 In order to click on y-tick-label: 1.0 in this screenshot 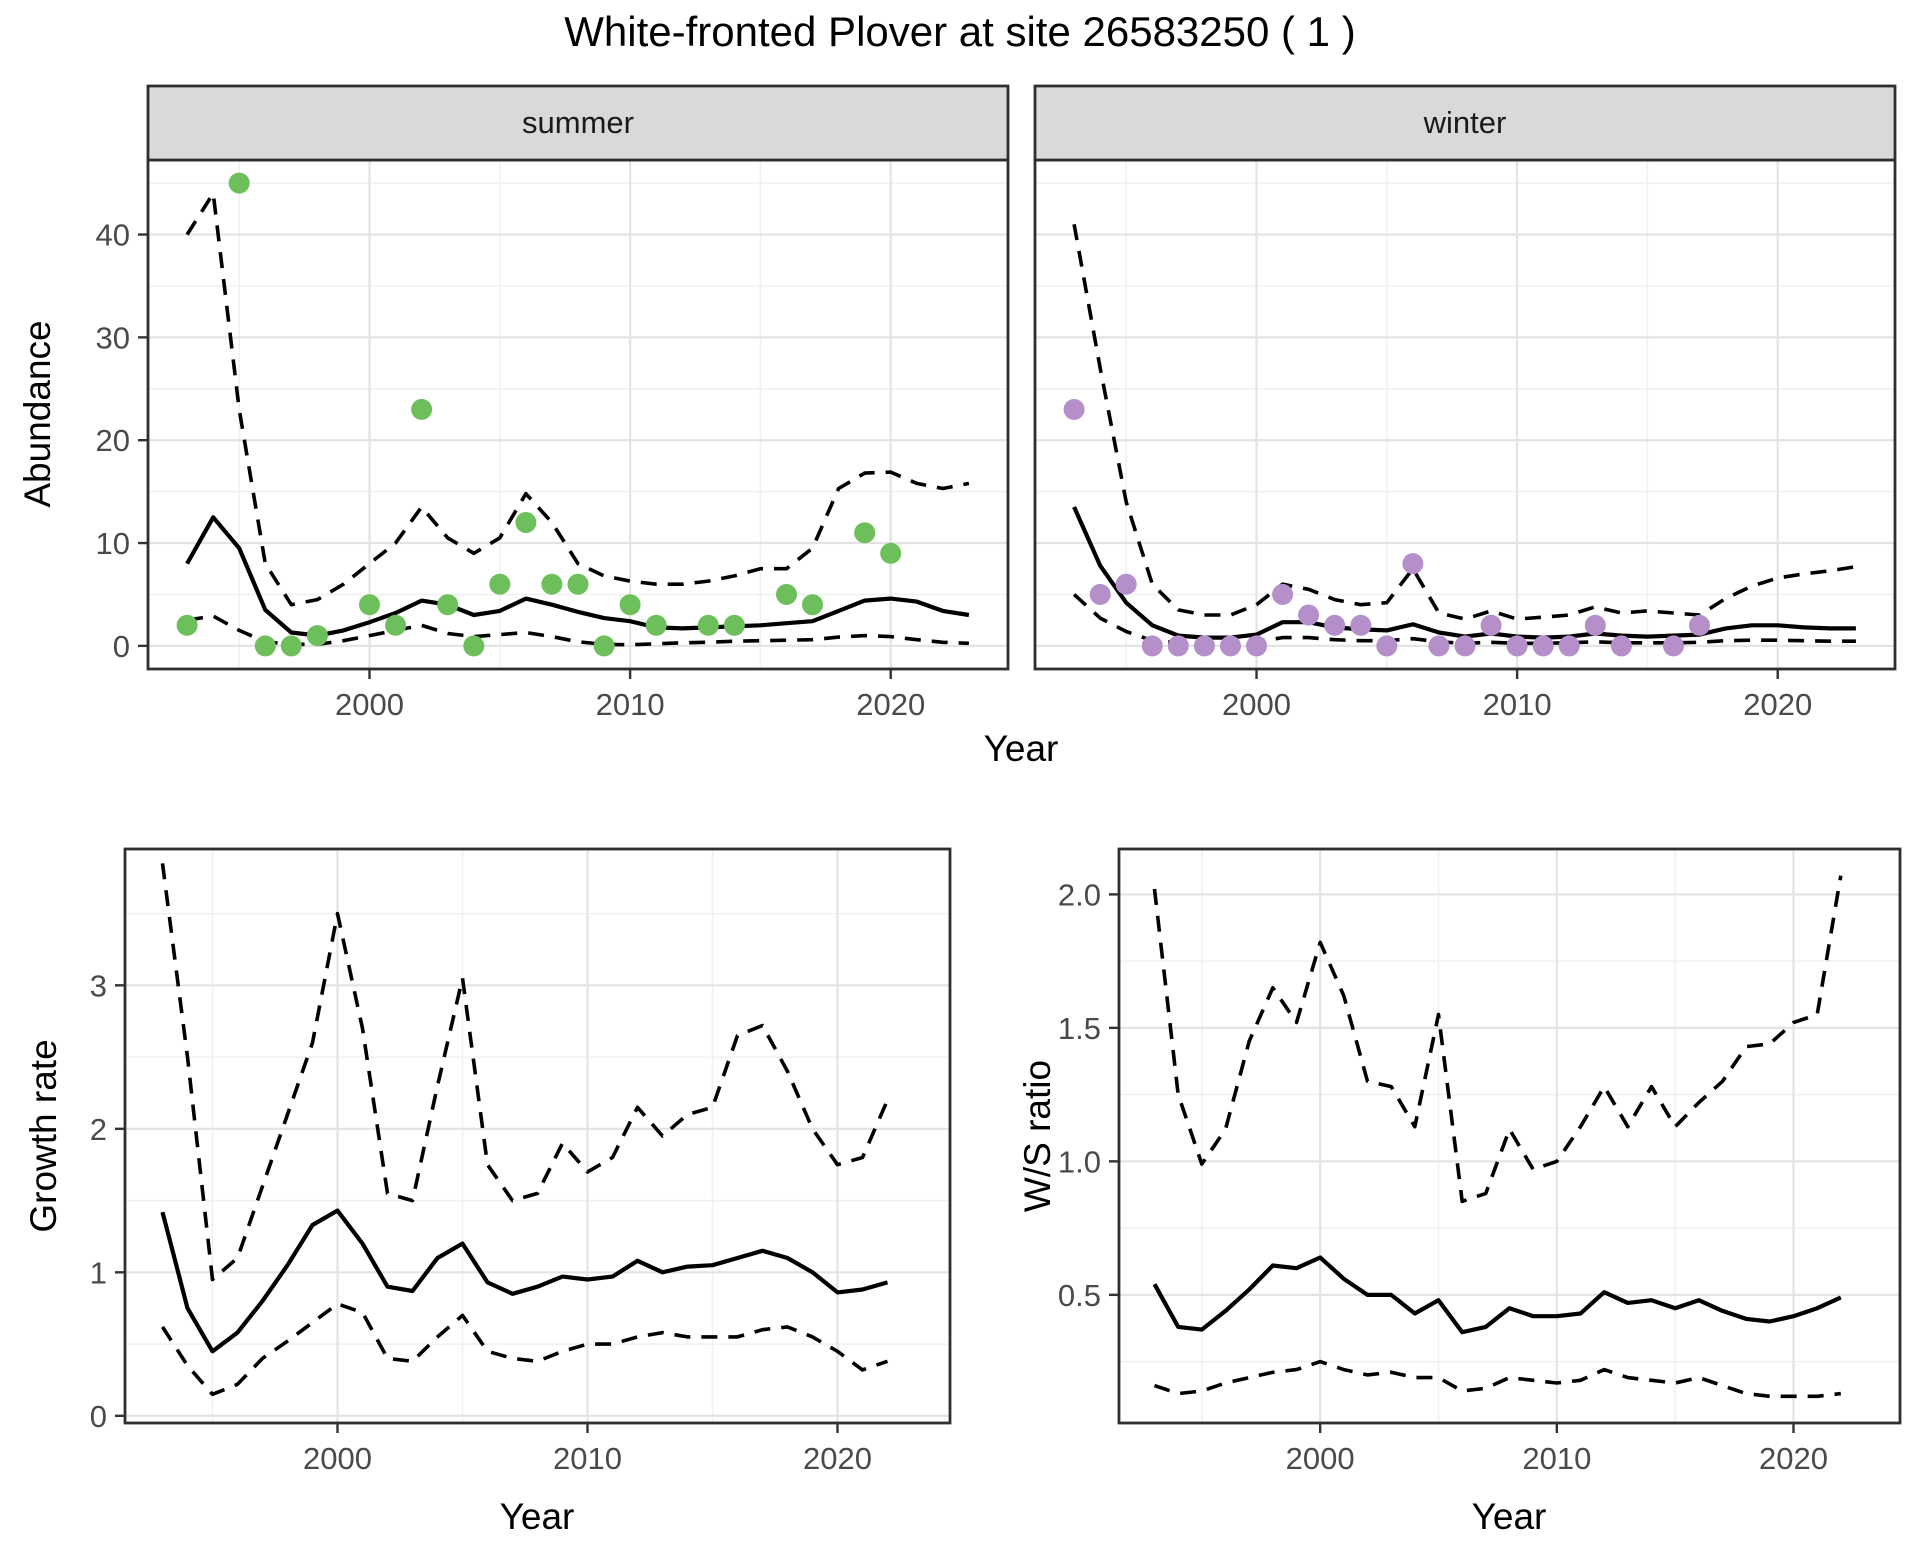, I will do `click(1079, 1161)`.